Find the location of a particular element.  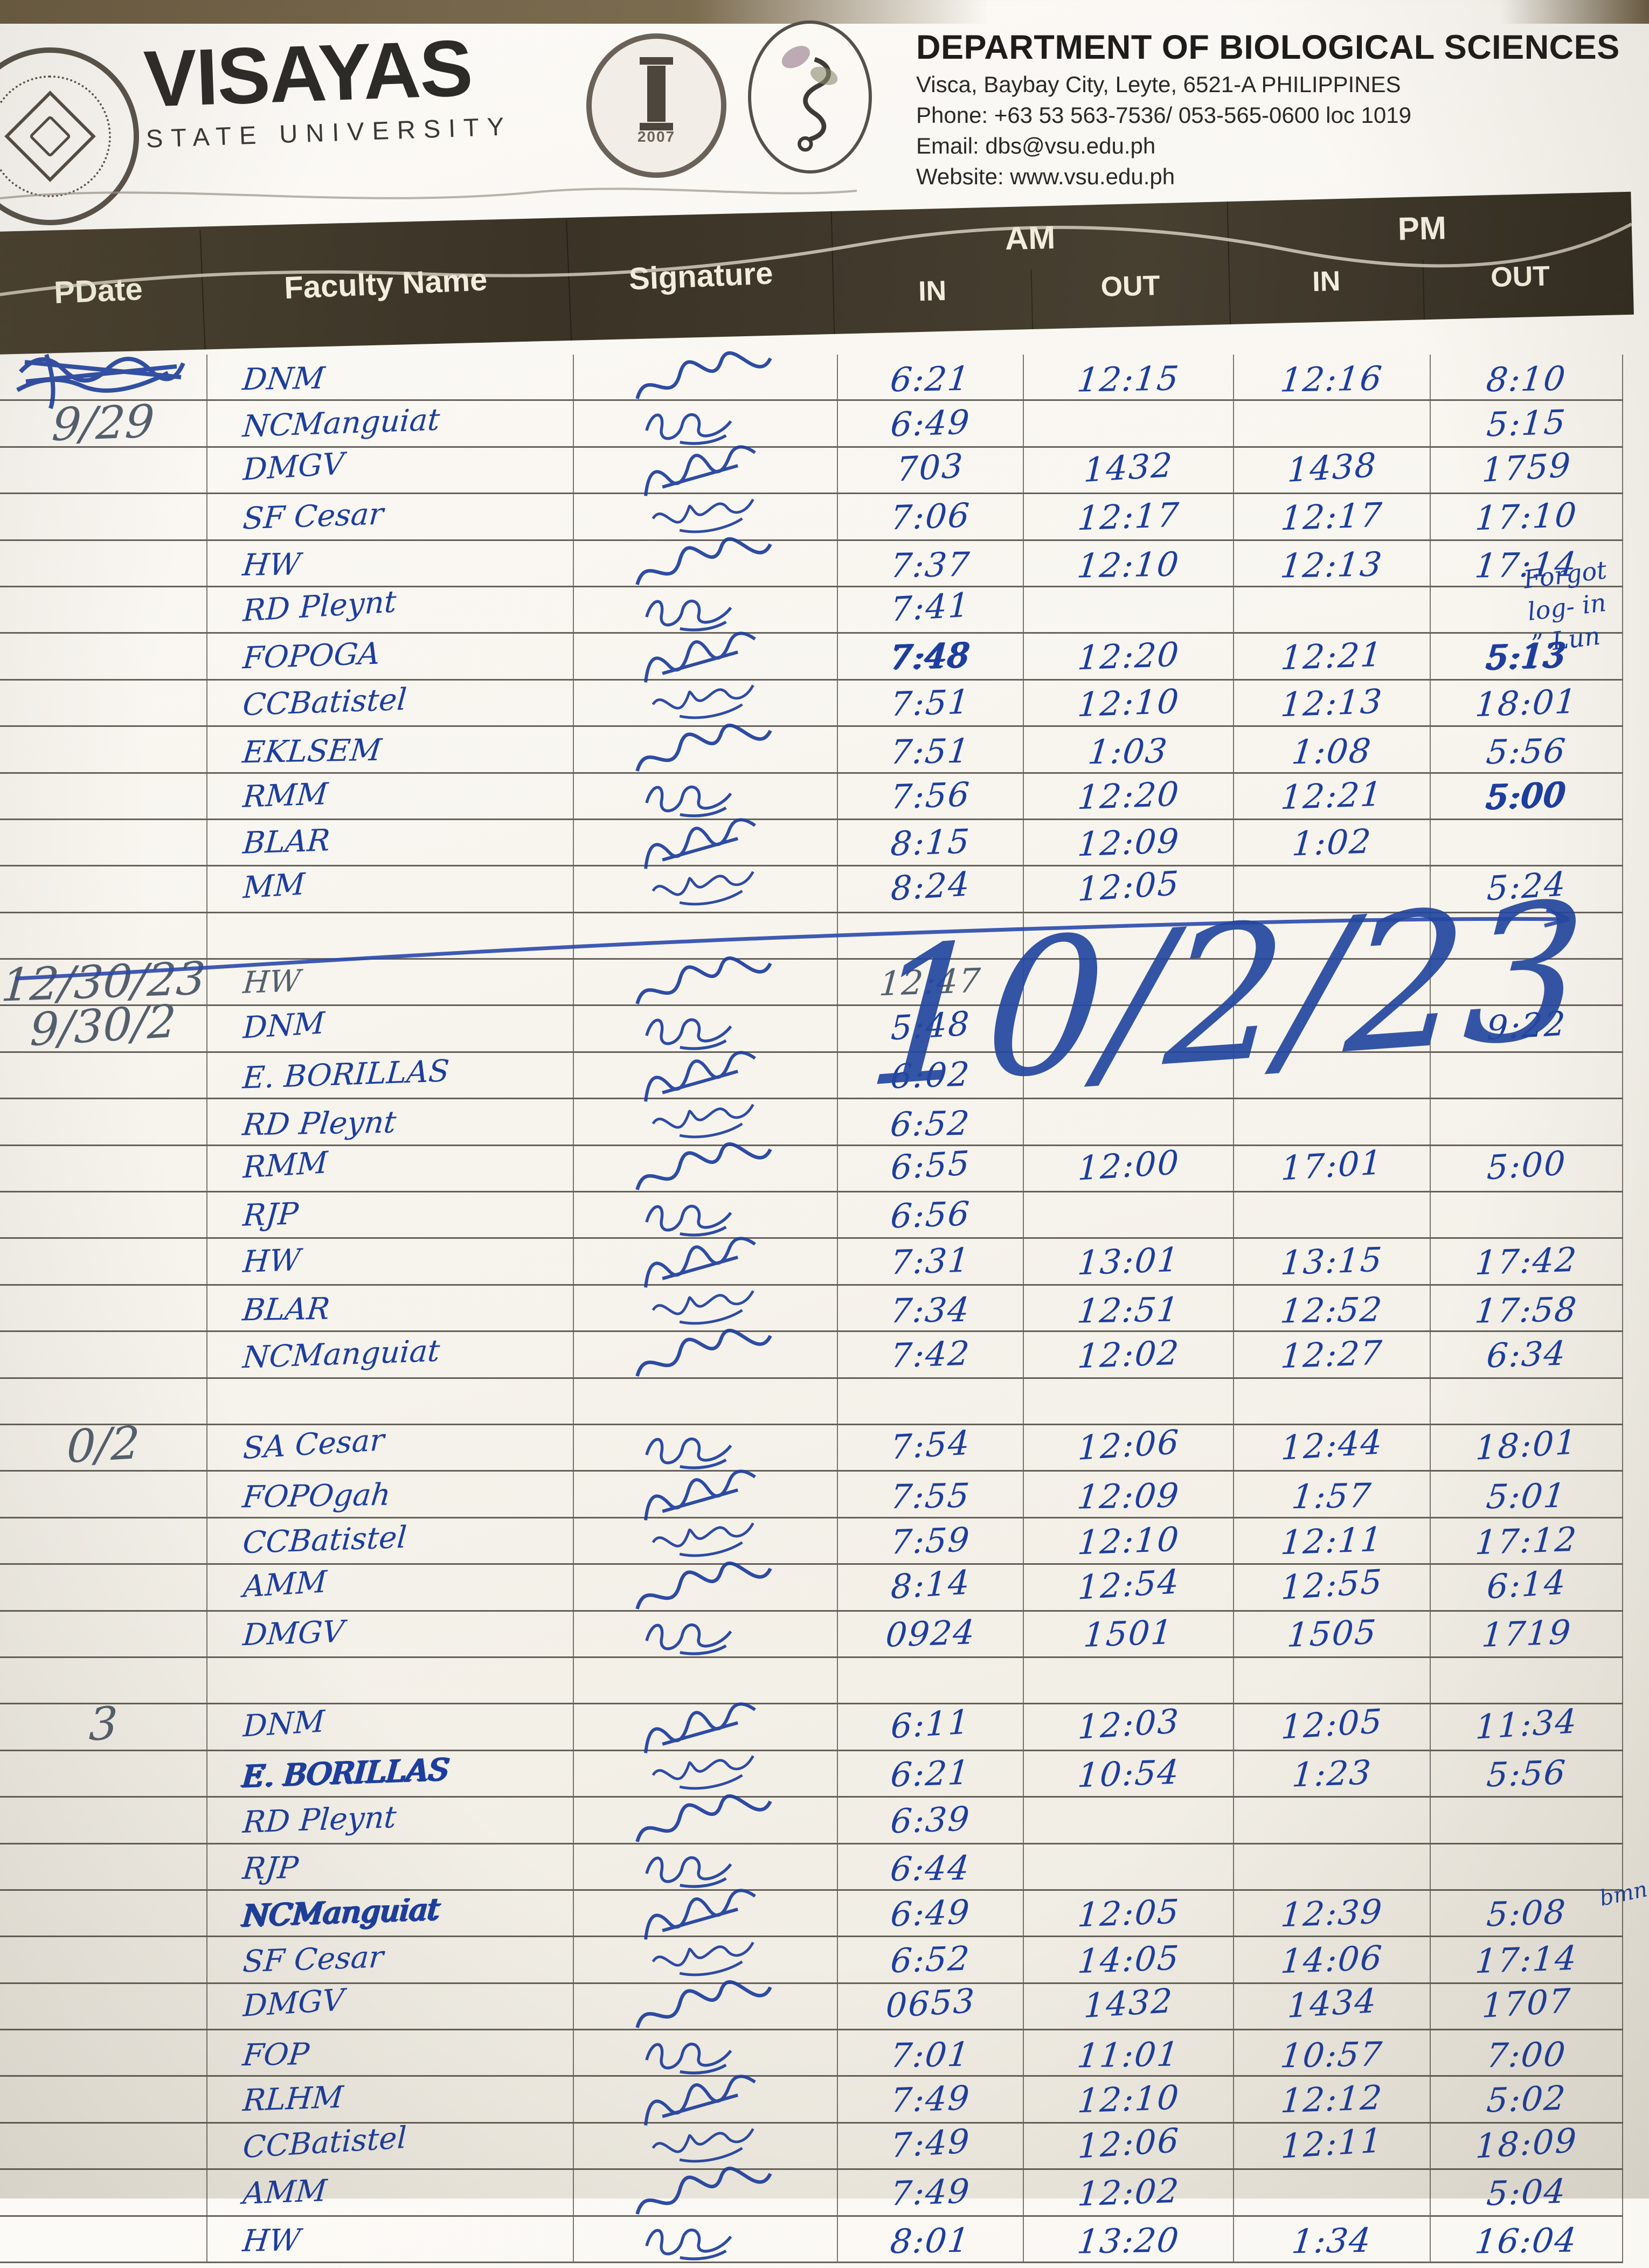

handwritten-time: 5:24 is located at coordinates (1526, 886).